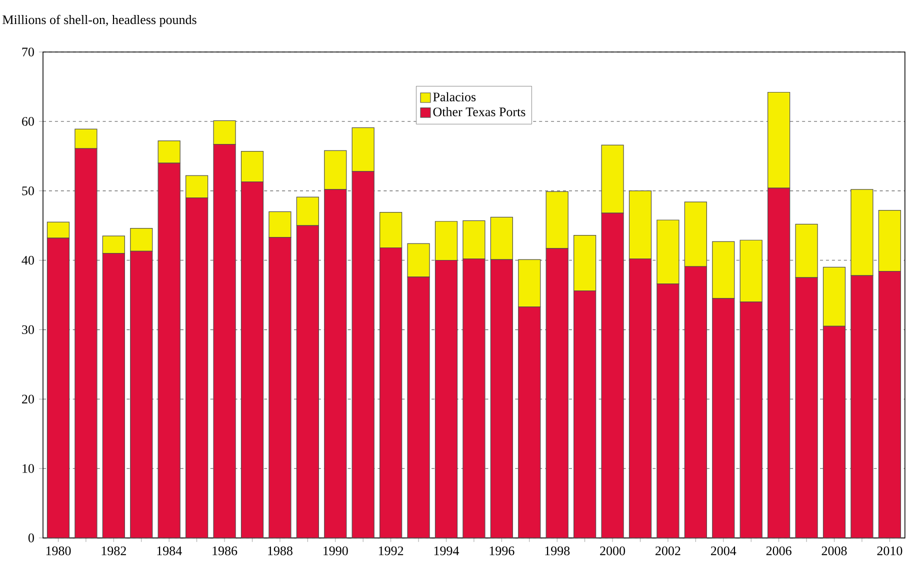 This screenshot has height=579, width=907. Describe the element at coordinates (613, 551) in the screenshot. I see `x-tick-label: 2000` at that location.